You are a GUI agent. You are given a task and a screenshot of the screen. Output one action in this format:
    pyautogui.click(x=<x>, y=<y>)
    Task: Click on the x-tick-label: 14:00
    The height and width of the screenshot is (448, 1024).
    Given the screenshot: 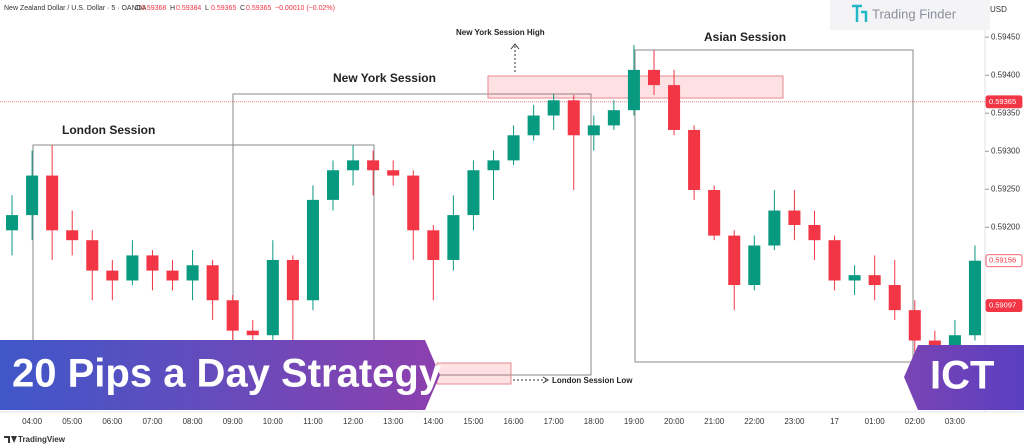 What is the action you would take?
    pyautogui.click(x=433, y=421)
    